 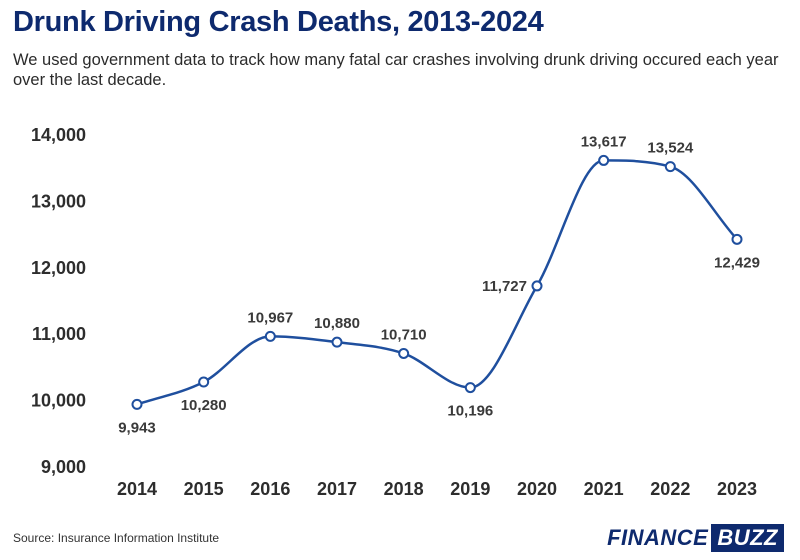 What do you see at coordinates (658, 537) in the screenshot?
I see `logo-text-finance: FINANCE` at bounding box center [658, 537].